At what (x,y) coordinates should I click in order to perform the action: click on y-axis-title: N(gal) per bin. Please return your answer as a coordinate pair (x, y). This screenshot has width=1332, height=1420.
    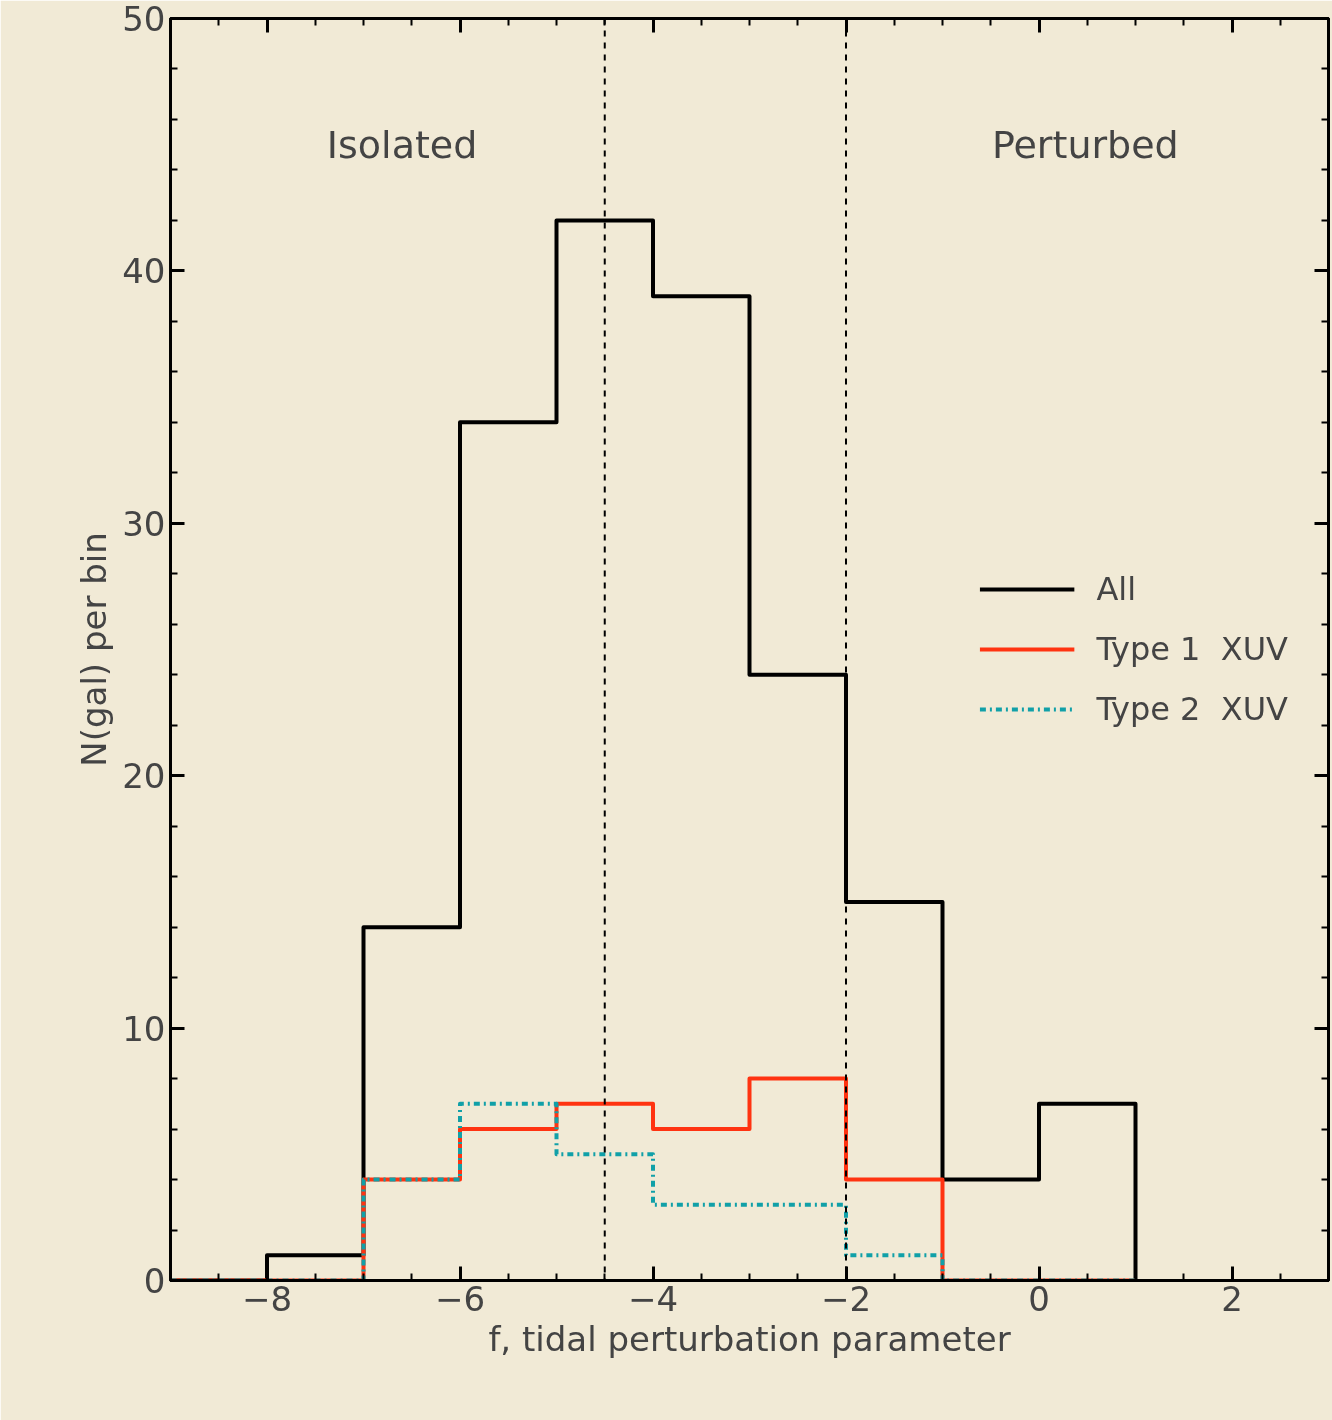
    Looking at the image, I should click on (94, 649).